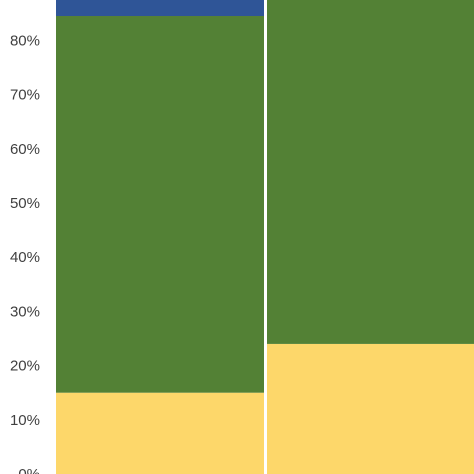 This screenshot has height=474, width=474. What do you see at coordinates (25, 311) in the screenshot?
I see `y-tick-label: 30%` at bounding box center [25, 311].